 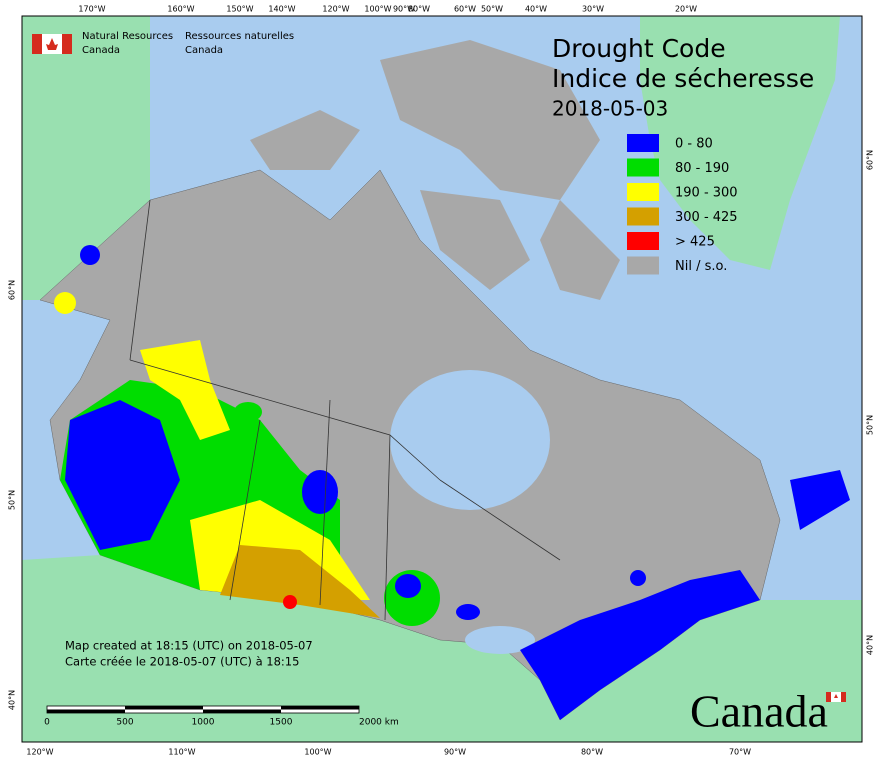 I want to click on org-en: Canada, so click(x=101, y=50).